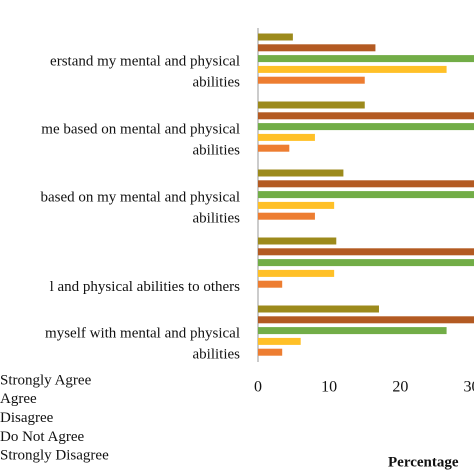  What do you see at coordinates (27, 418) in the screenshot?
I see `legend-label: Disagree` at bounding box center [27, 418].